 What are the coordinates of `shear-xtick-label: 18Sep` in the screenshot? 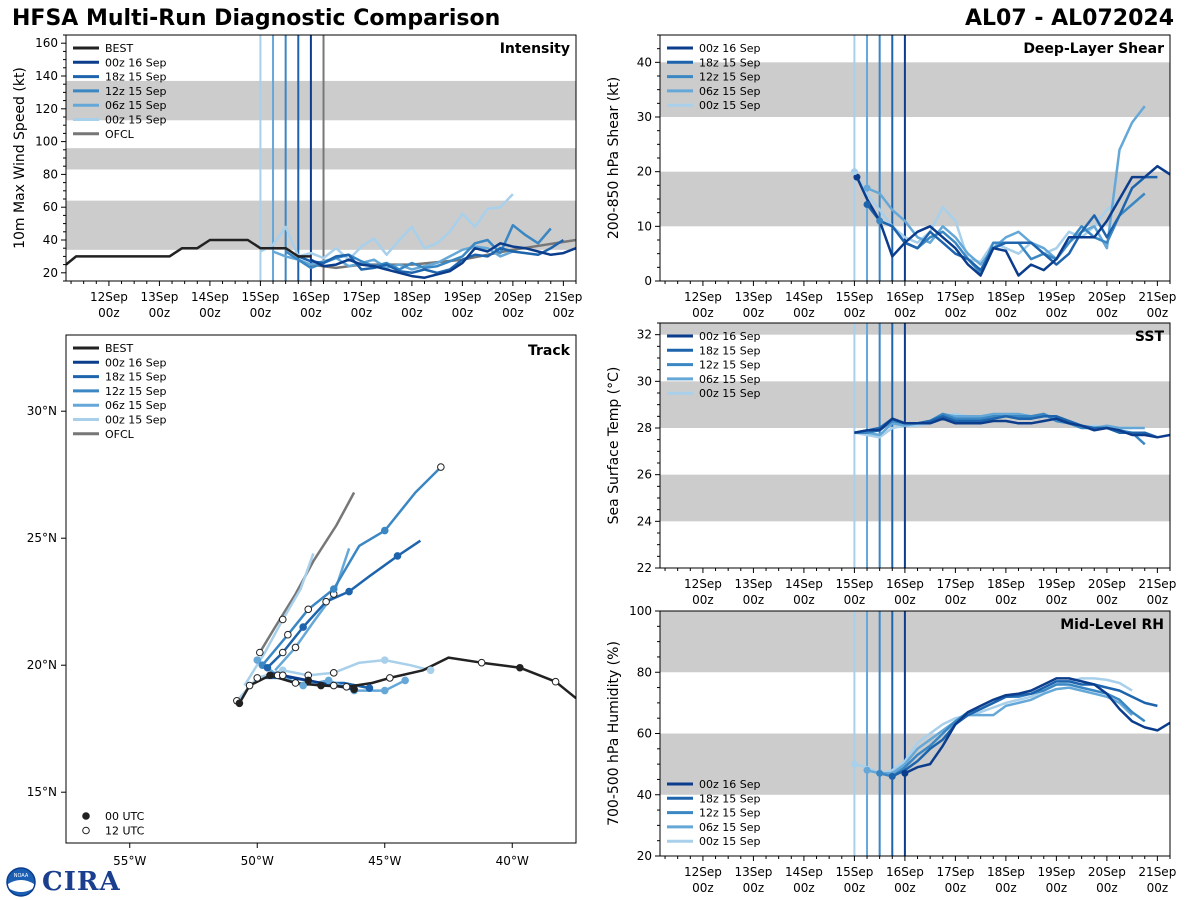 It's located at (1006, 297).